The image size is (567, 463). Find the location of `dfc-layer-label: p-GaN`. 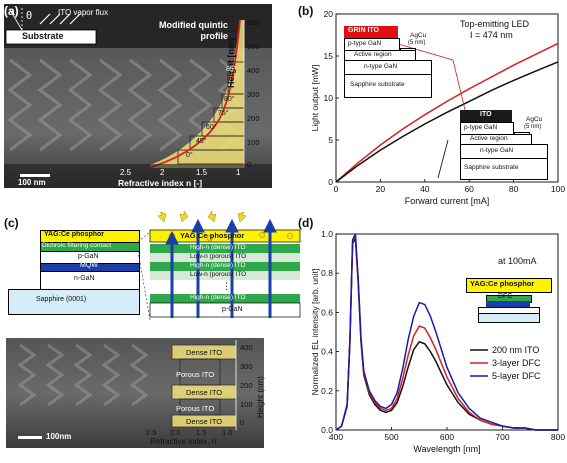

dfc-layer-label: p-GaN is located at coordinates (232, 309).